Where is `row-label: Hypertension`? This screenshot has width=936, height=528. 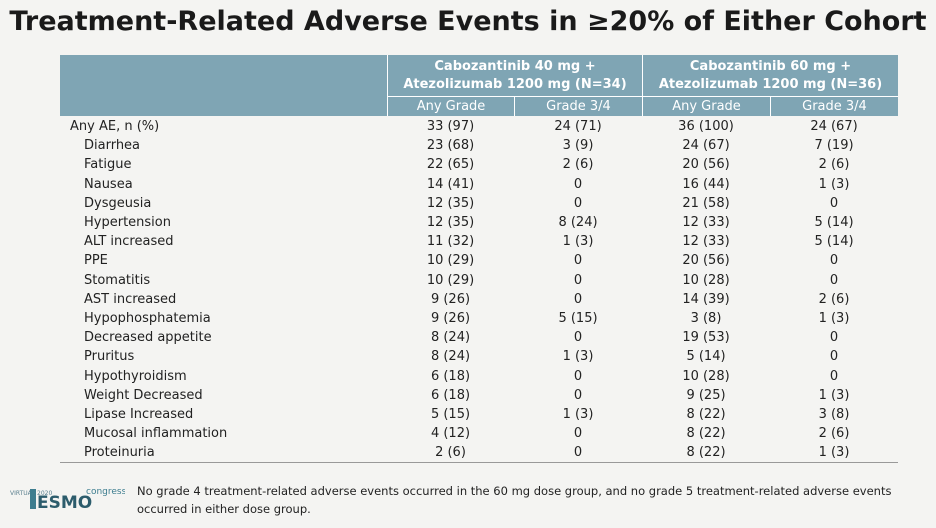
row-label: Hypertension is located at coordinates (127, 222).